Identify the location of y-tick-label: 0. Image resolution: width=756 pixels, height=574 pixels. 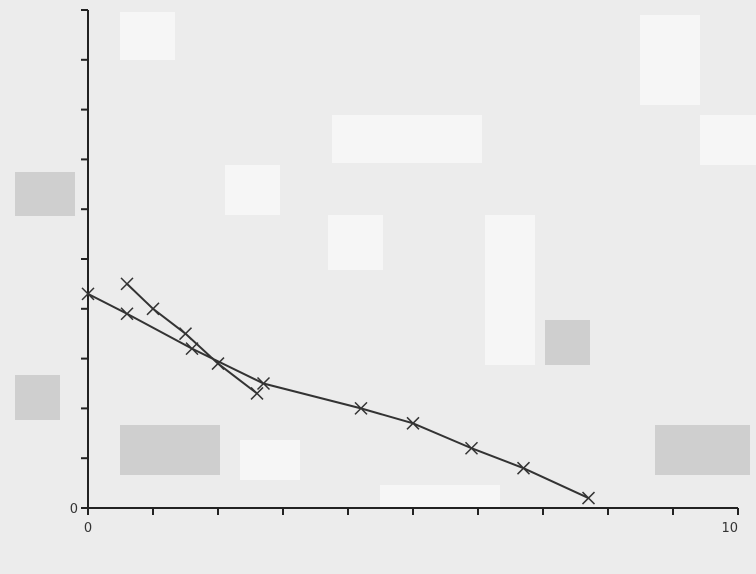
(74, 509).